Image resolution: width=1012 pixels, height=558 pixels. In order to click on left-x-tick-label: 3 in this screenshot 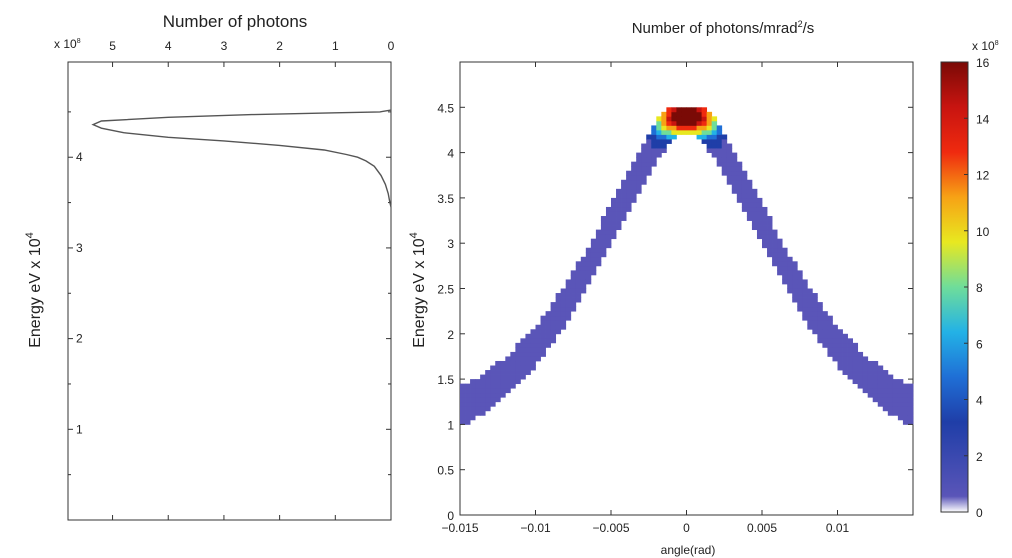, I will do `click(224, 46)`.